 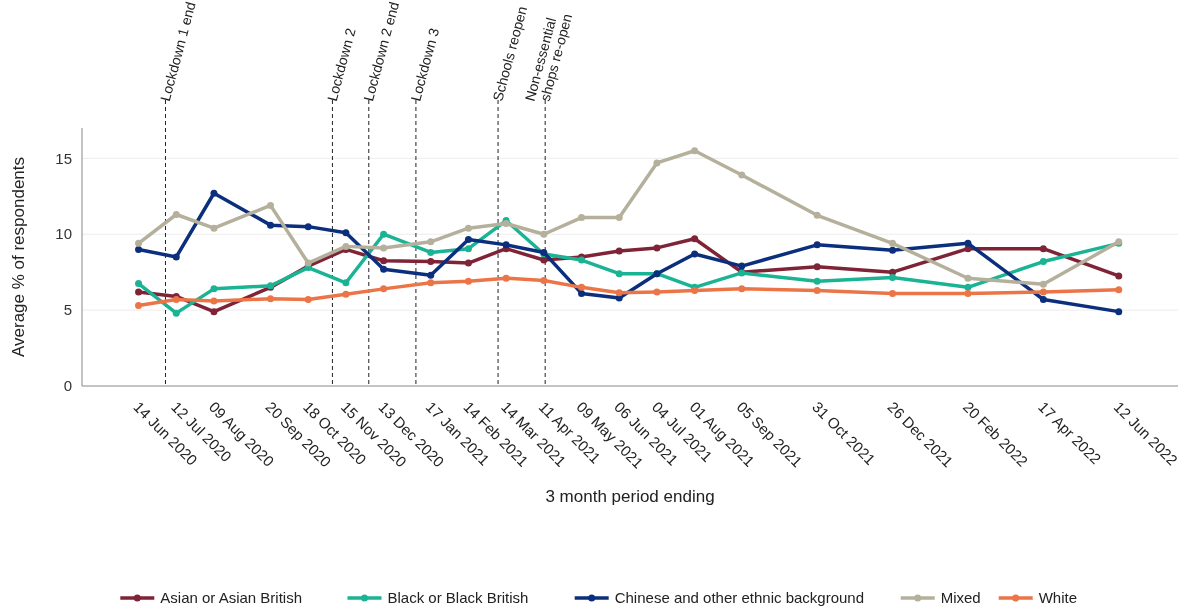 What do you see at coordinates (739, 598) in the screenshot?
I see `legend-label: Chinese and other ethnic background` at bounding box center [739, 598].